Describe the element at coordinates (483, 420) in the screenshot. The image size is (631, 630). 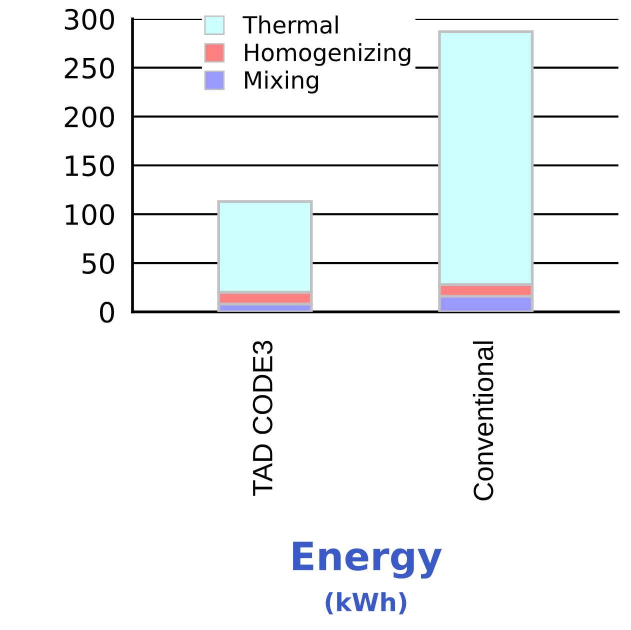
I see `x-tick-label: Conventional` at that location.